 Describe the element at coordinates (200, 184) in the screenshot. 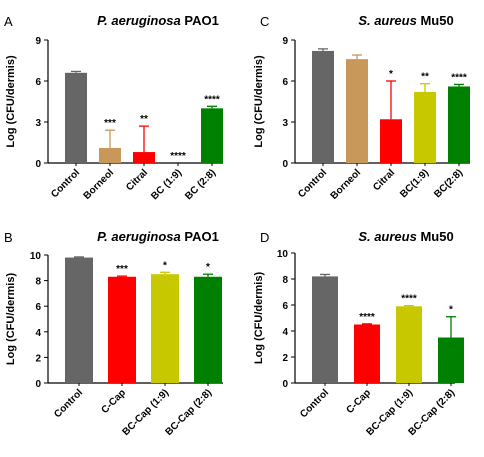

I see `x-tick-label: BC (2:8)` at that location.